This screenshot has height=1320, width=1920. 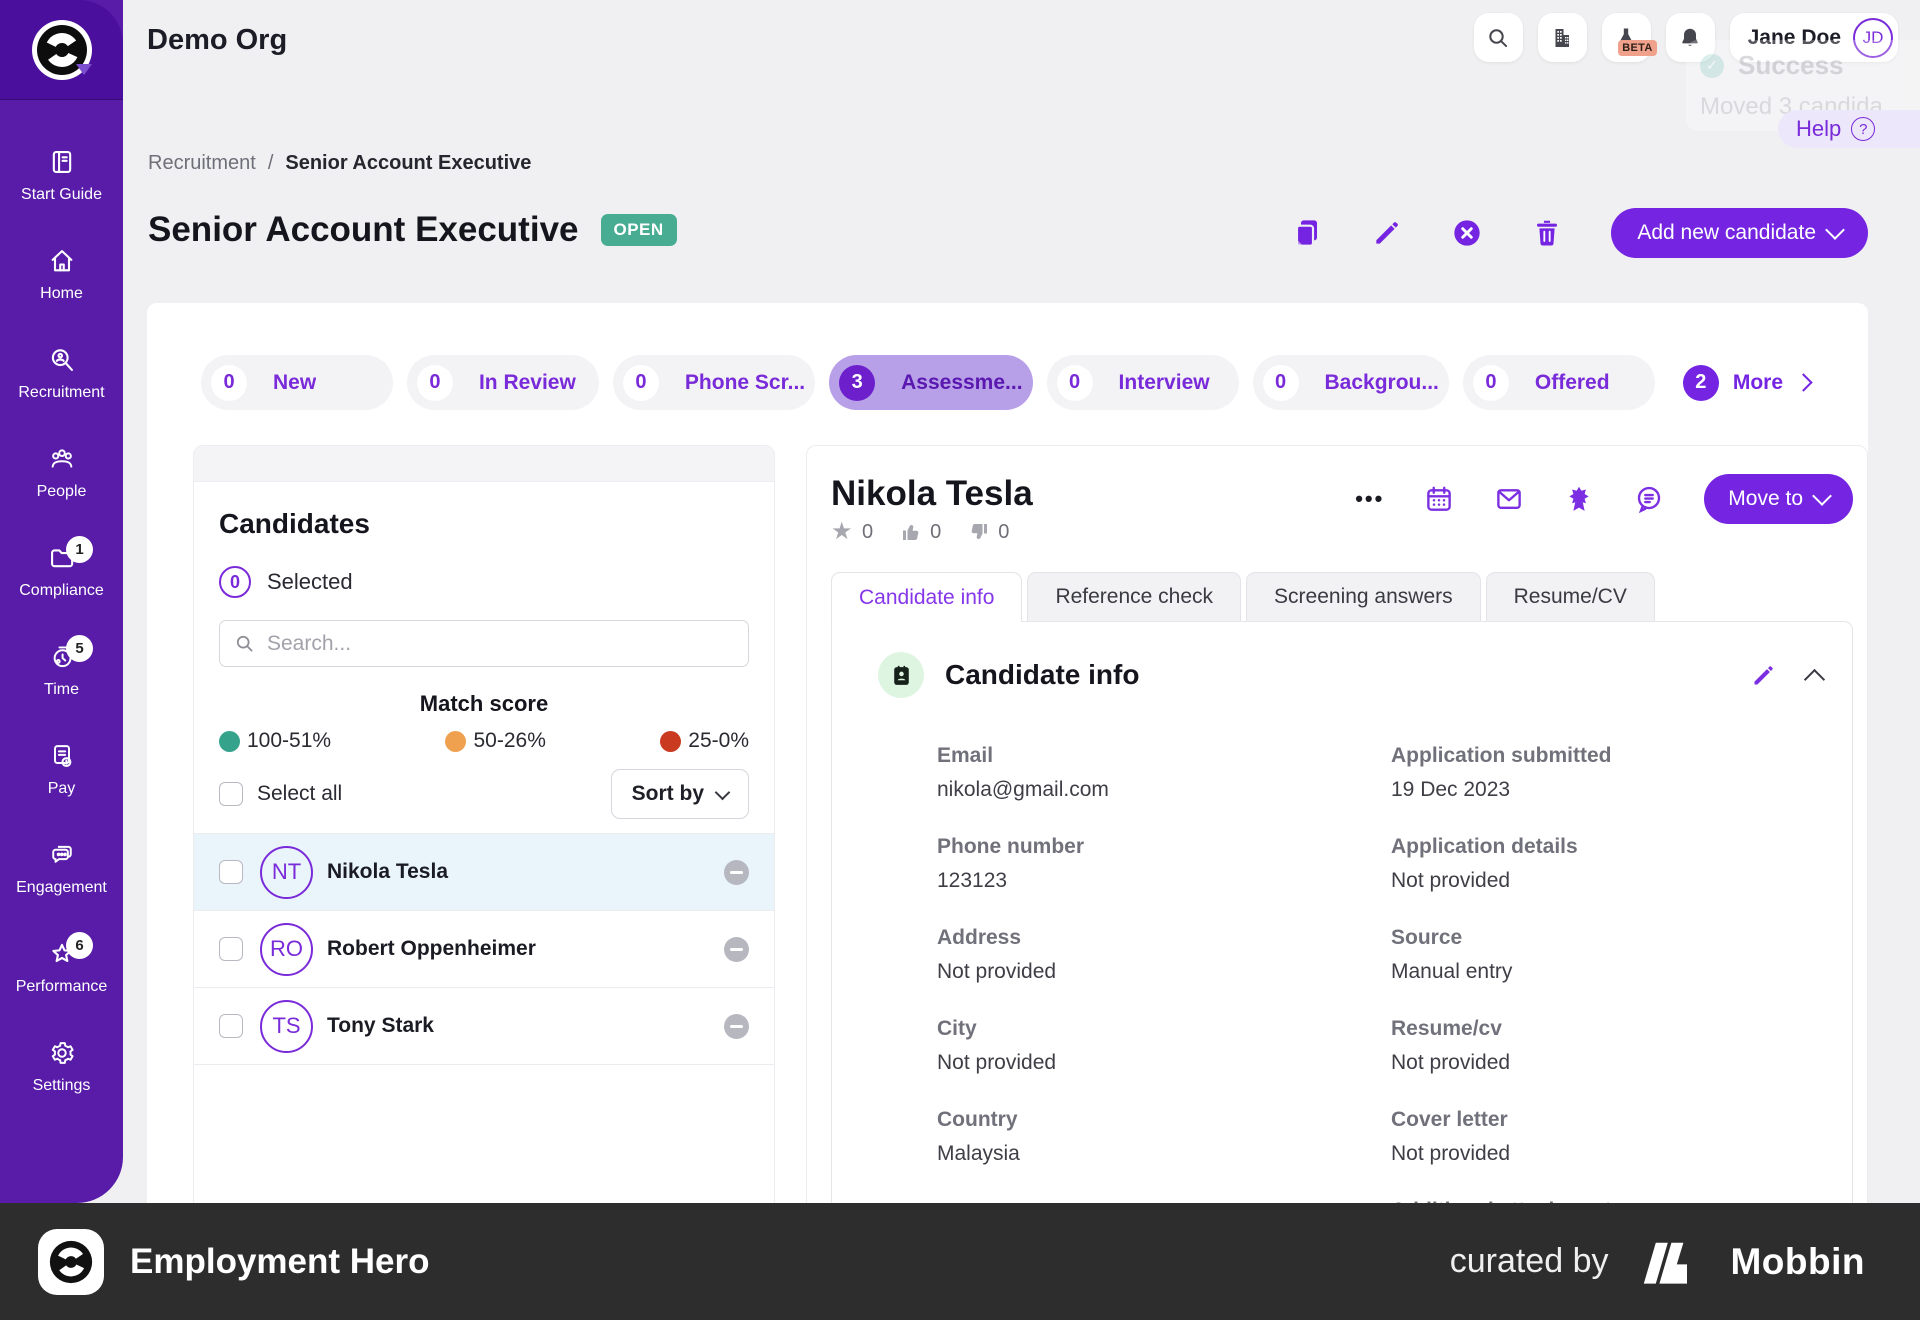 I want to click on avatar: JD, so click(x=1873, y=37).